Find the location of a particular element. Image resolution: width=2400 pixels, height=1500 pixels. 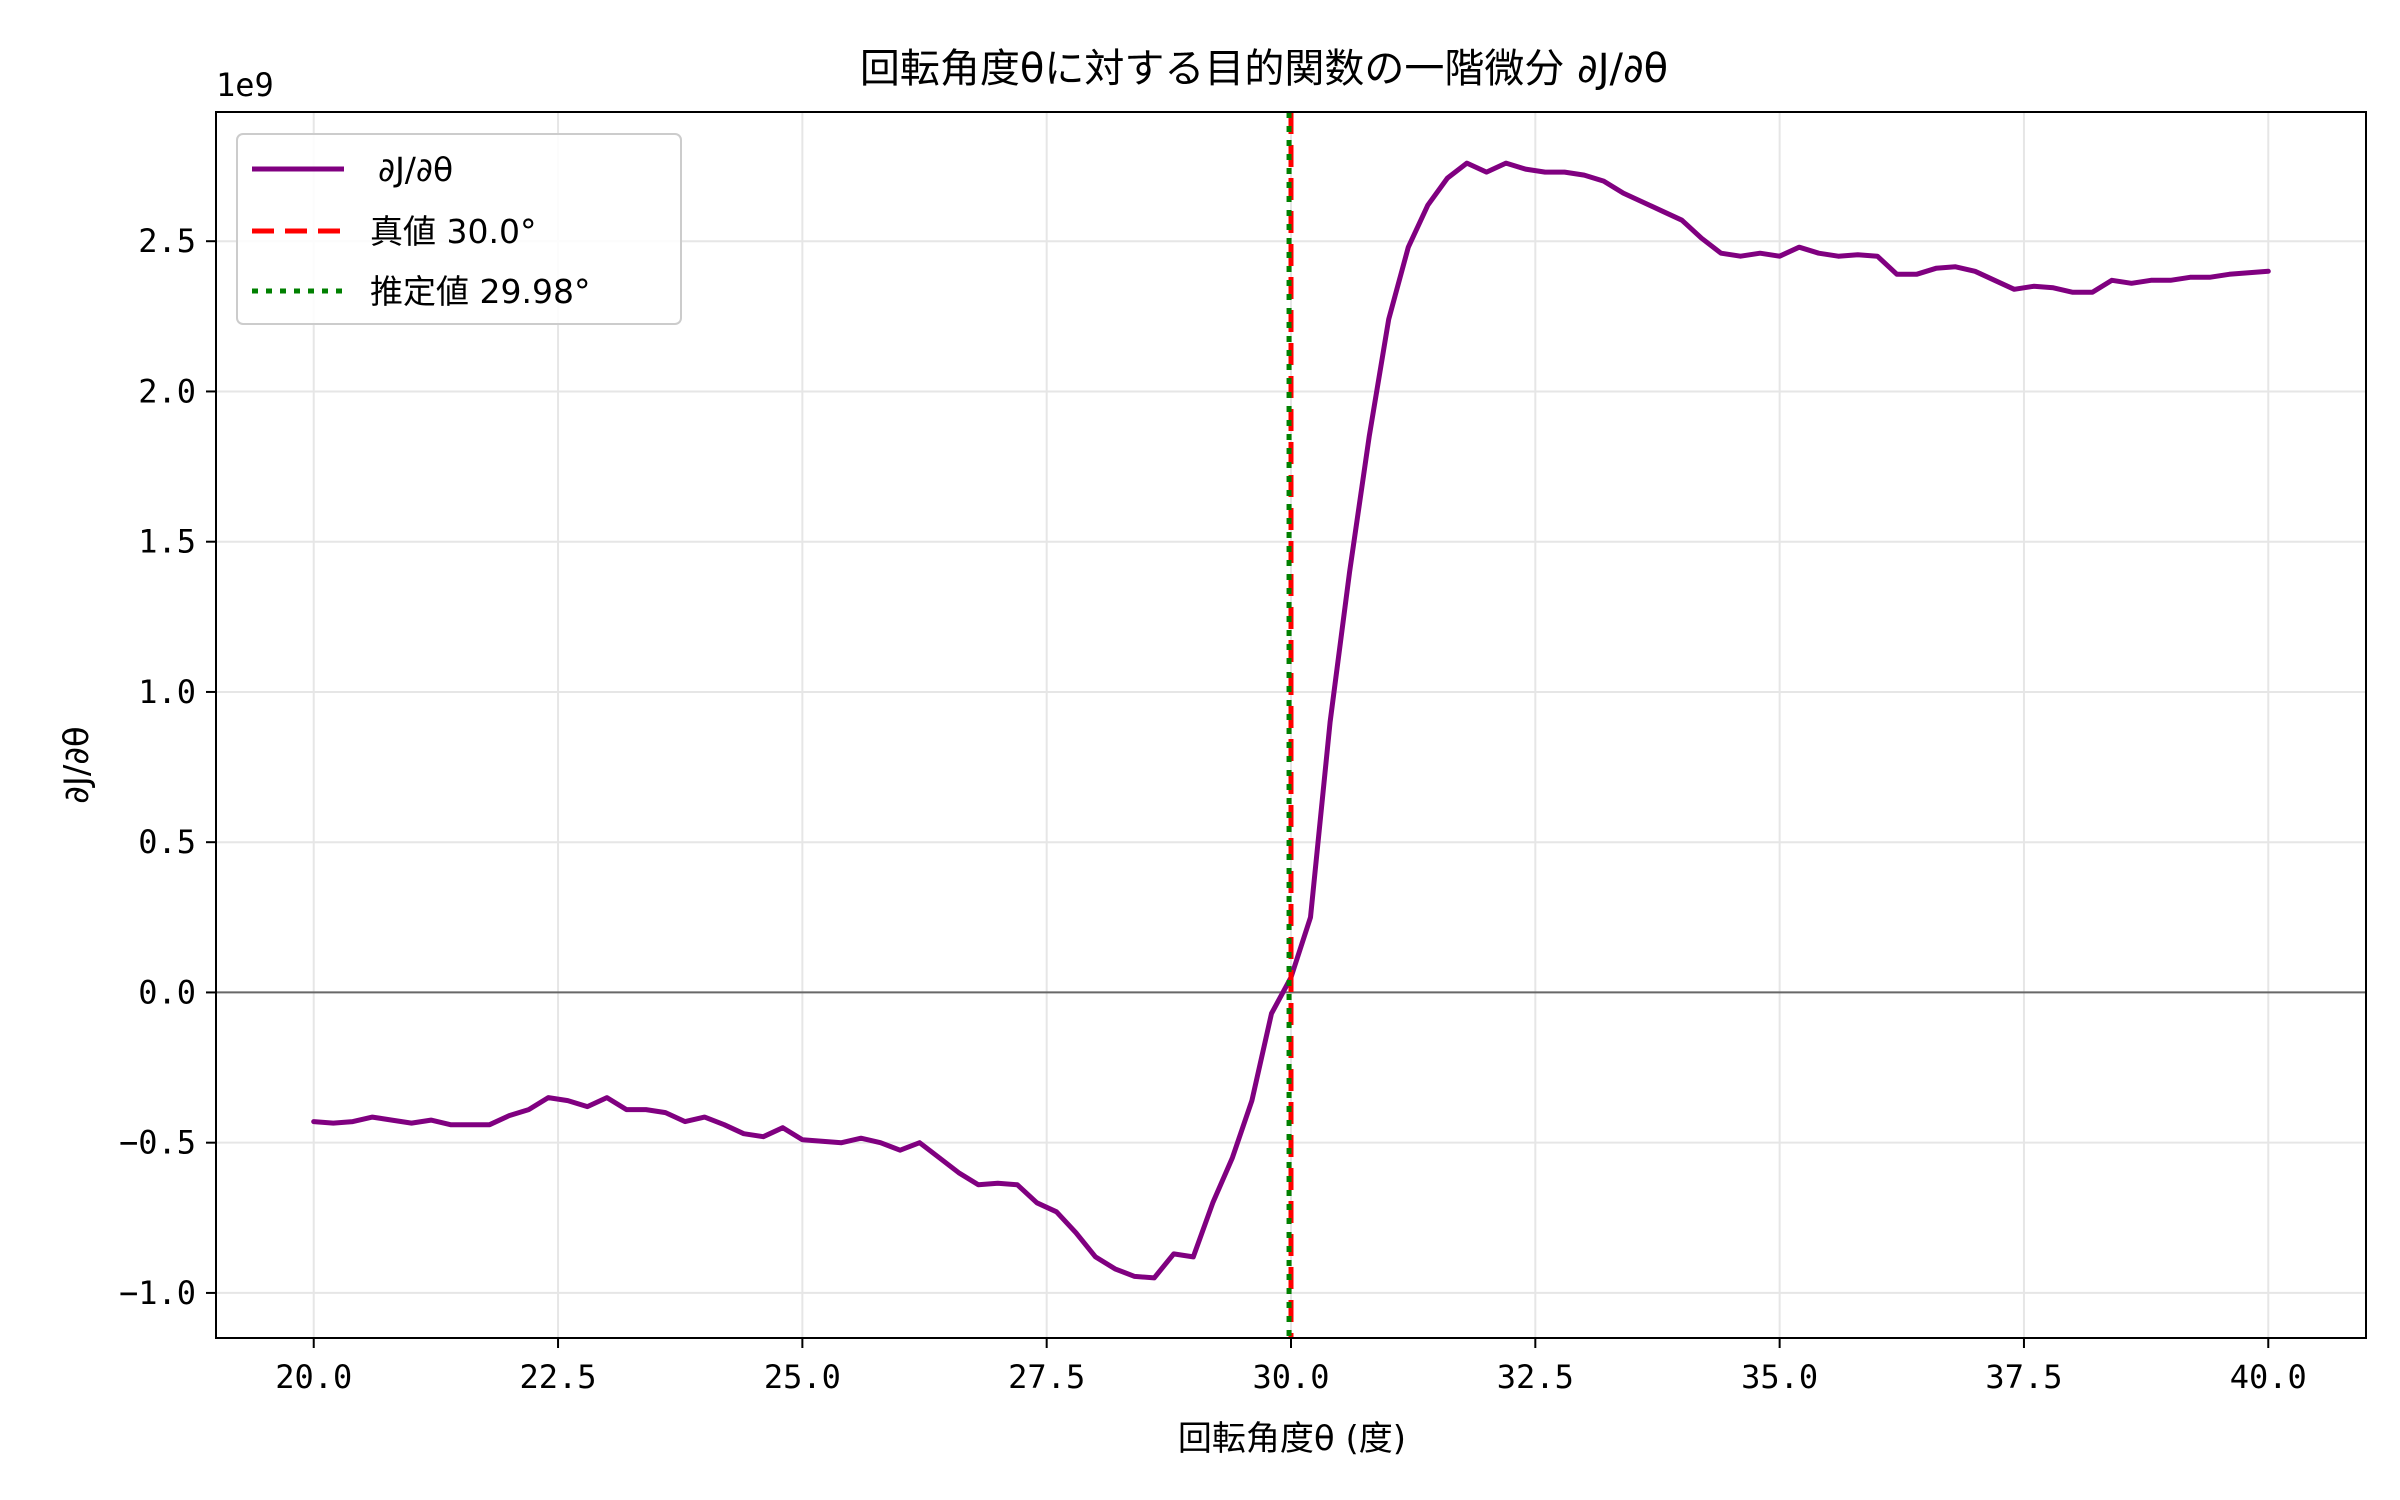

legend-box is located at coordinates (459, 229).